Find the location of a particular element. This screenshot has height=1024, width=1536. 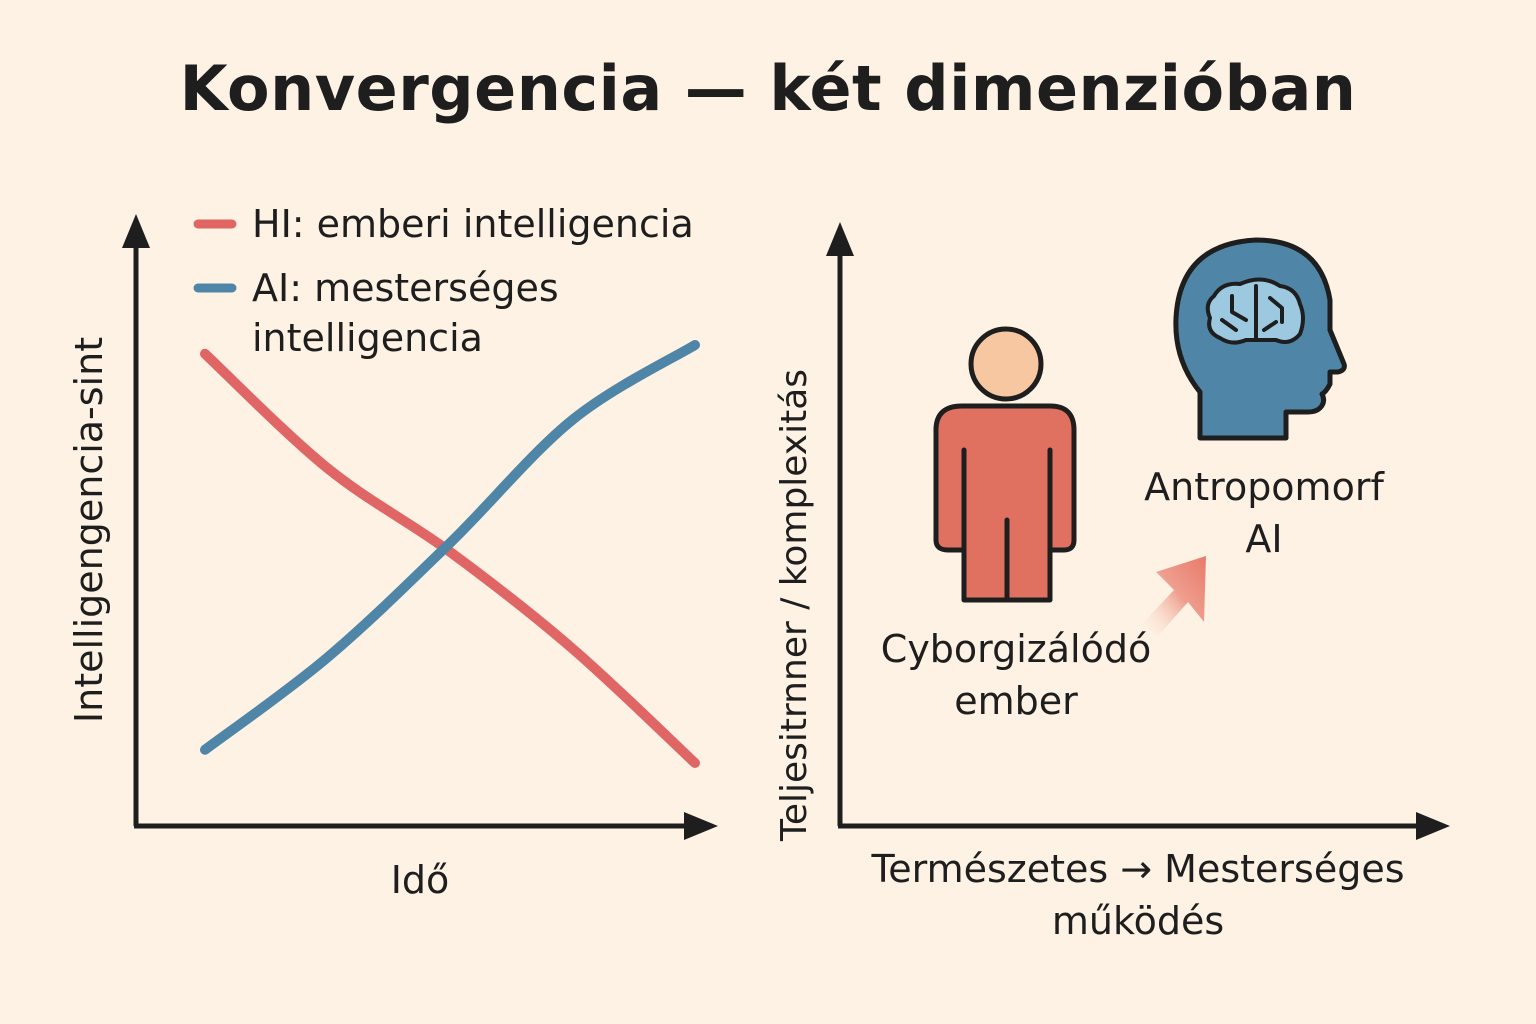

progression-arrow is located at coordinates (1174, 596).